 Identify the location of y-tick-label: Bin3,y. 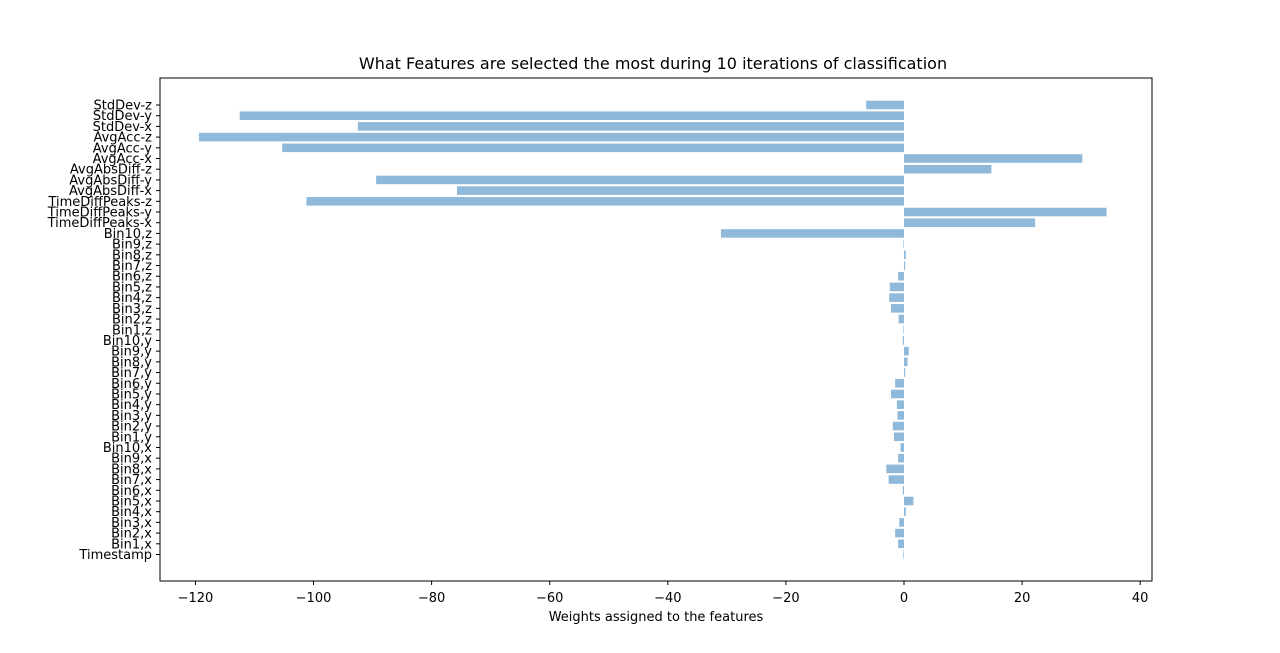
(131, 416).